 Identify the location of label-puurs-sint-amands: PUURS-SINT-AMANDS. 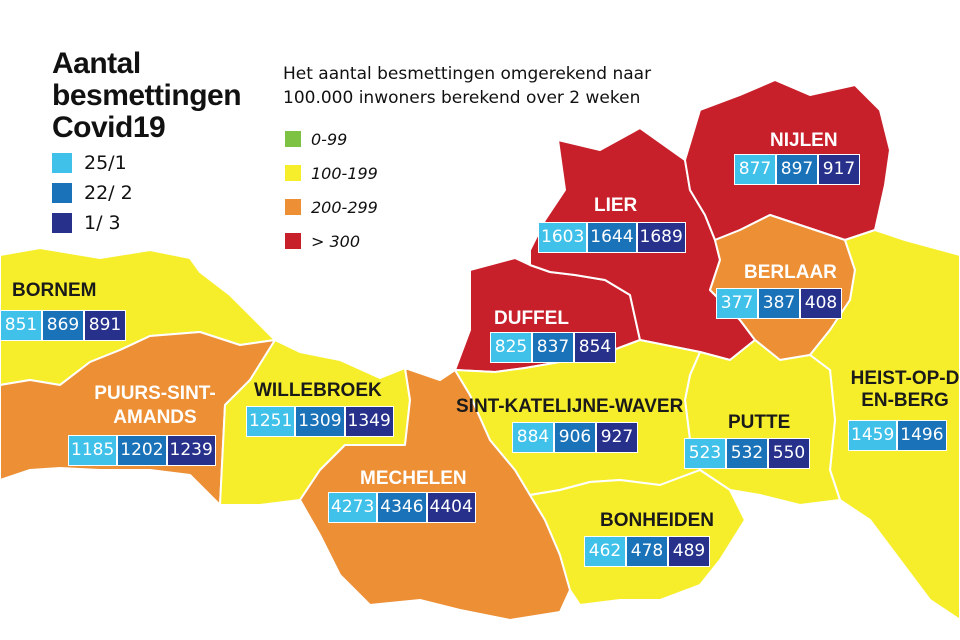
(155, 405).